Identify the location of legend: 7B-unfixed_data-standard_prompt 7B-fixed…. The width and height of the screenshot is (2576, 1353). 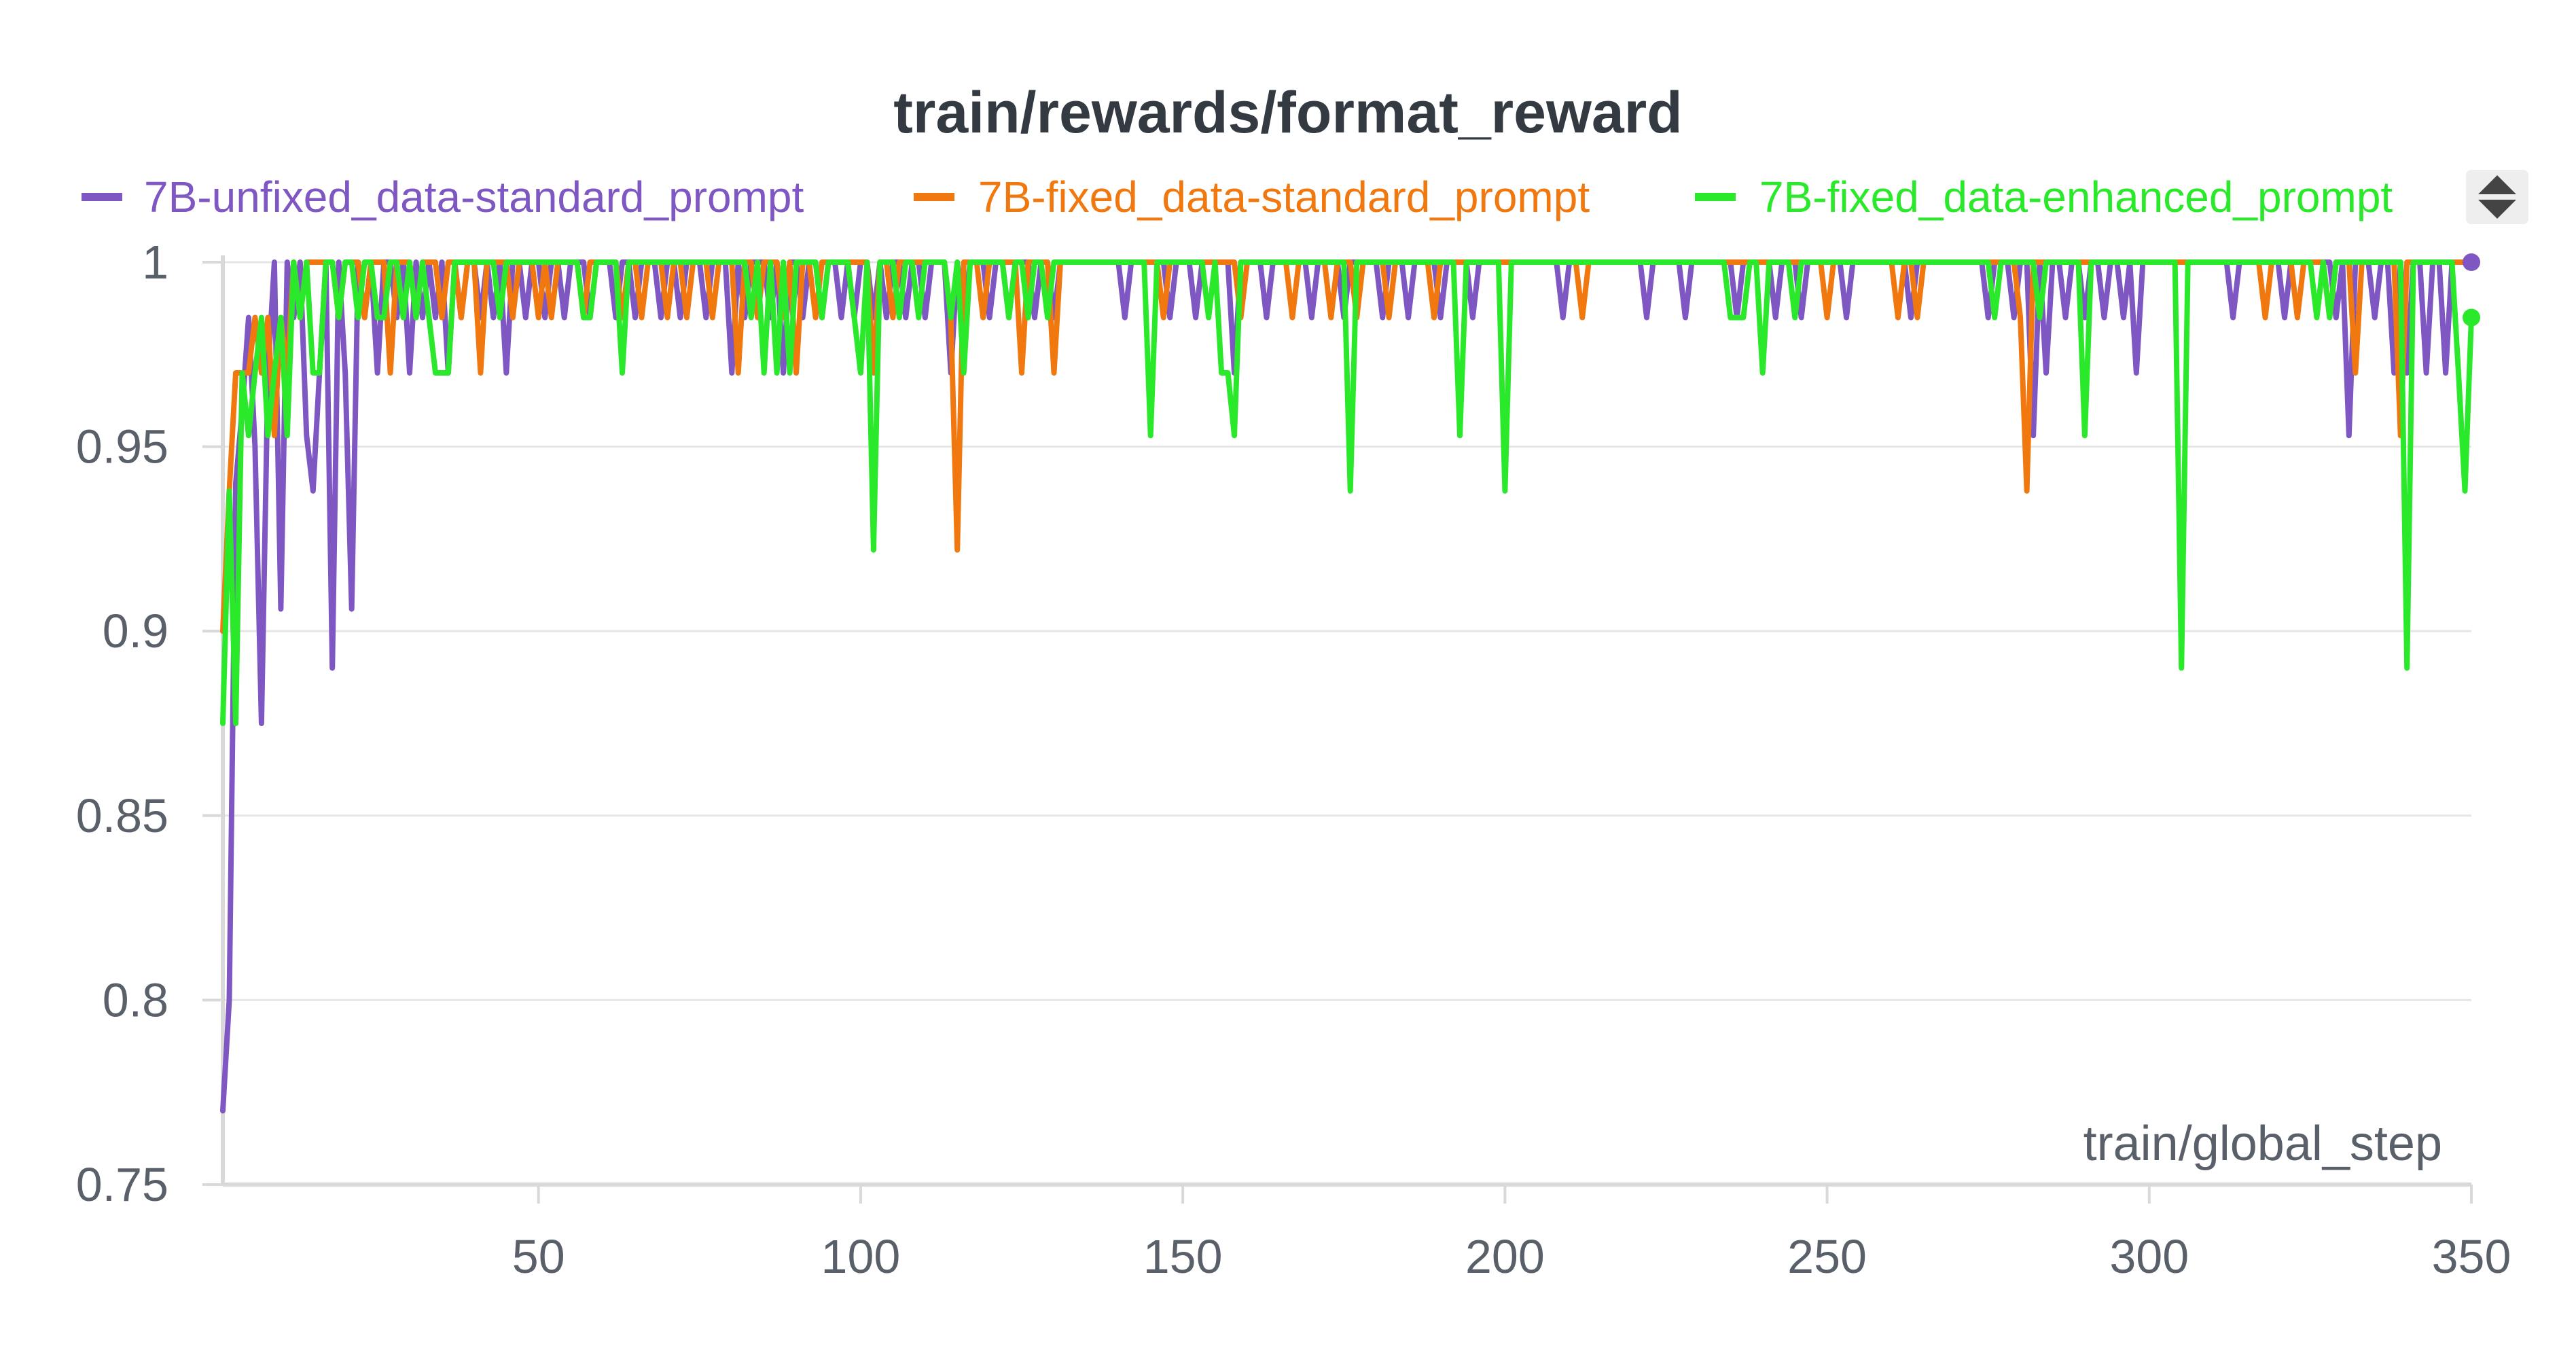
(1305, 197).